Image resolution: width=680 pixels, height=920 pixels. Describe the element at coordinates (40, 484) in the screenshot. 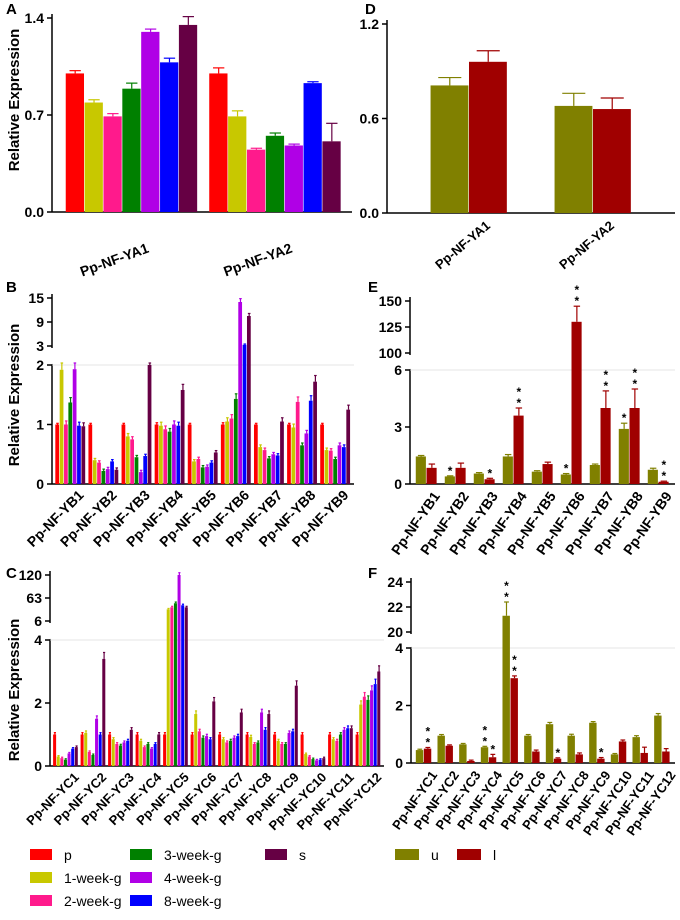

I see `panel-b-ytick-label: 0` at that location.